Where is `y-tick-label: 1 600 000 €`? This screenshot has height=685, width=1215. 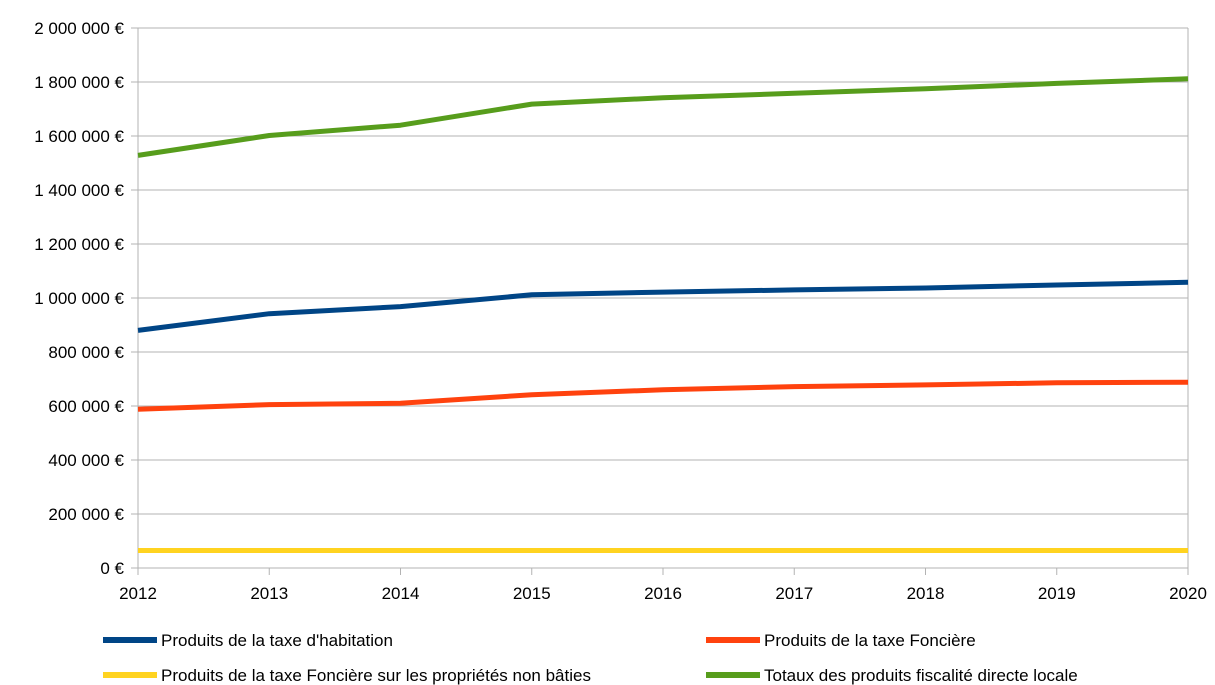 y-tick-label: 1 600 000 € is located at coordinates (79, 136).